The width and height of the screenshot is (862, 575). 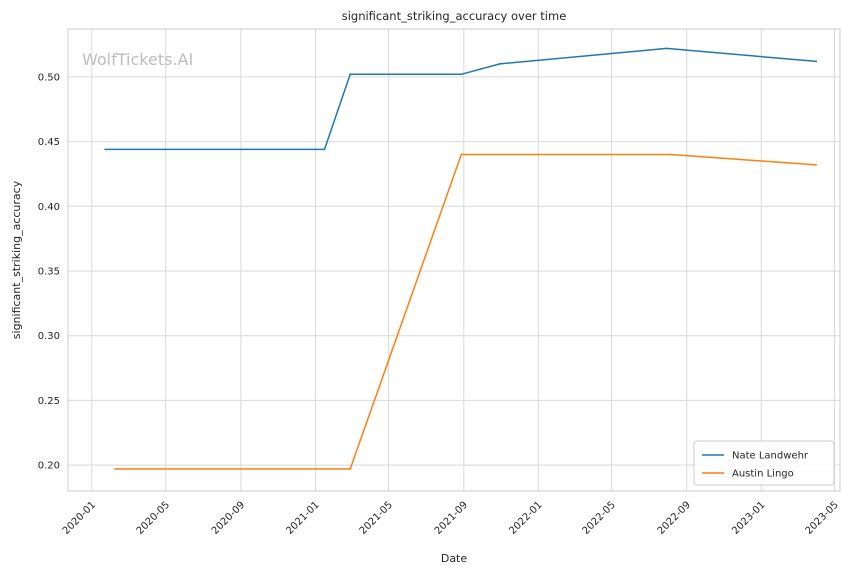 I want to click on y-axis-ticks: 0.20 0.25 0.30 0.35 0.40 0.45 0.50, so click(x=49, y=271).